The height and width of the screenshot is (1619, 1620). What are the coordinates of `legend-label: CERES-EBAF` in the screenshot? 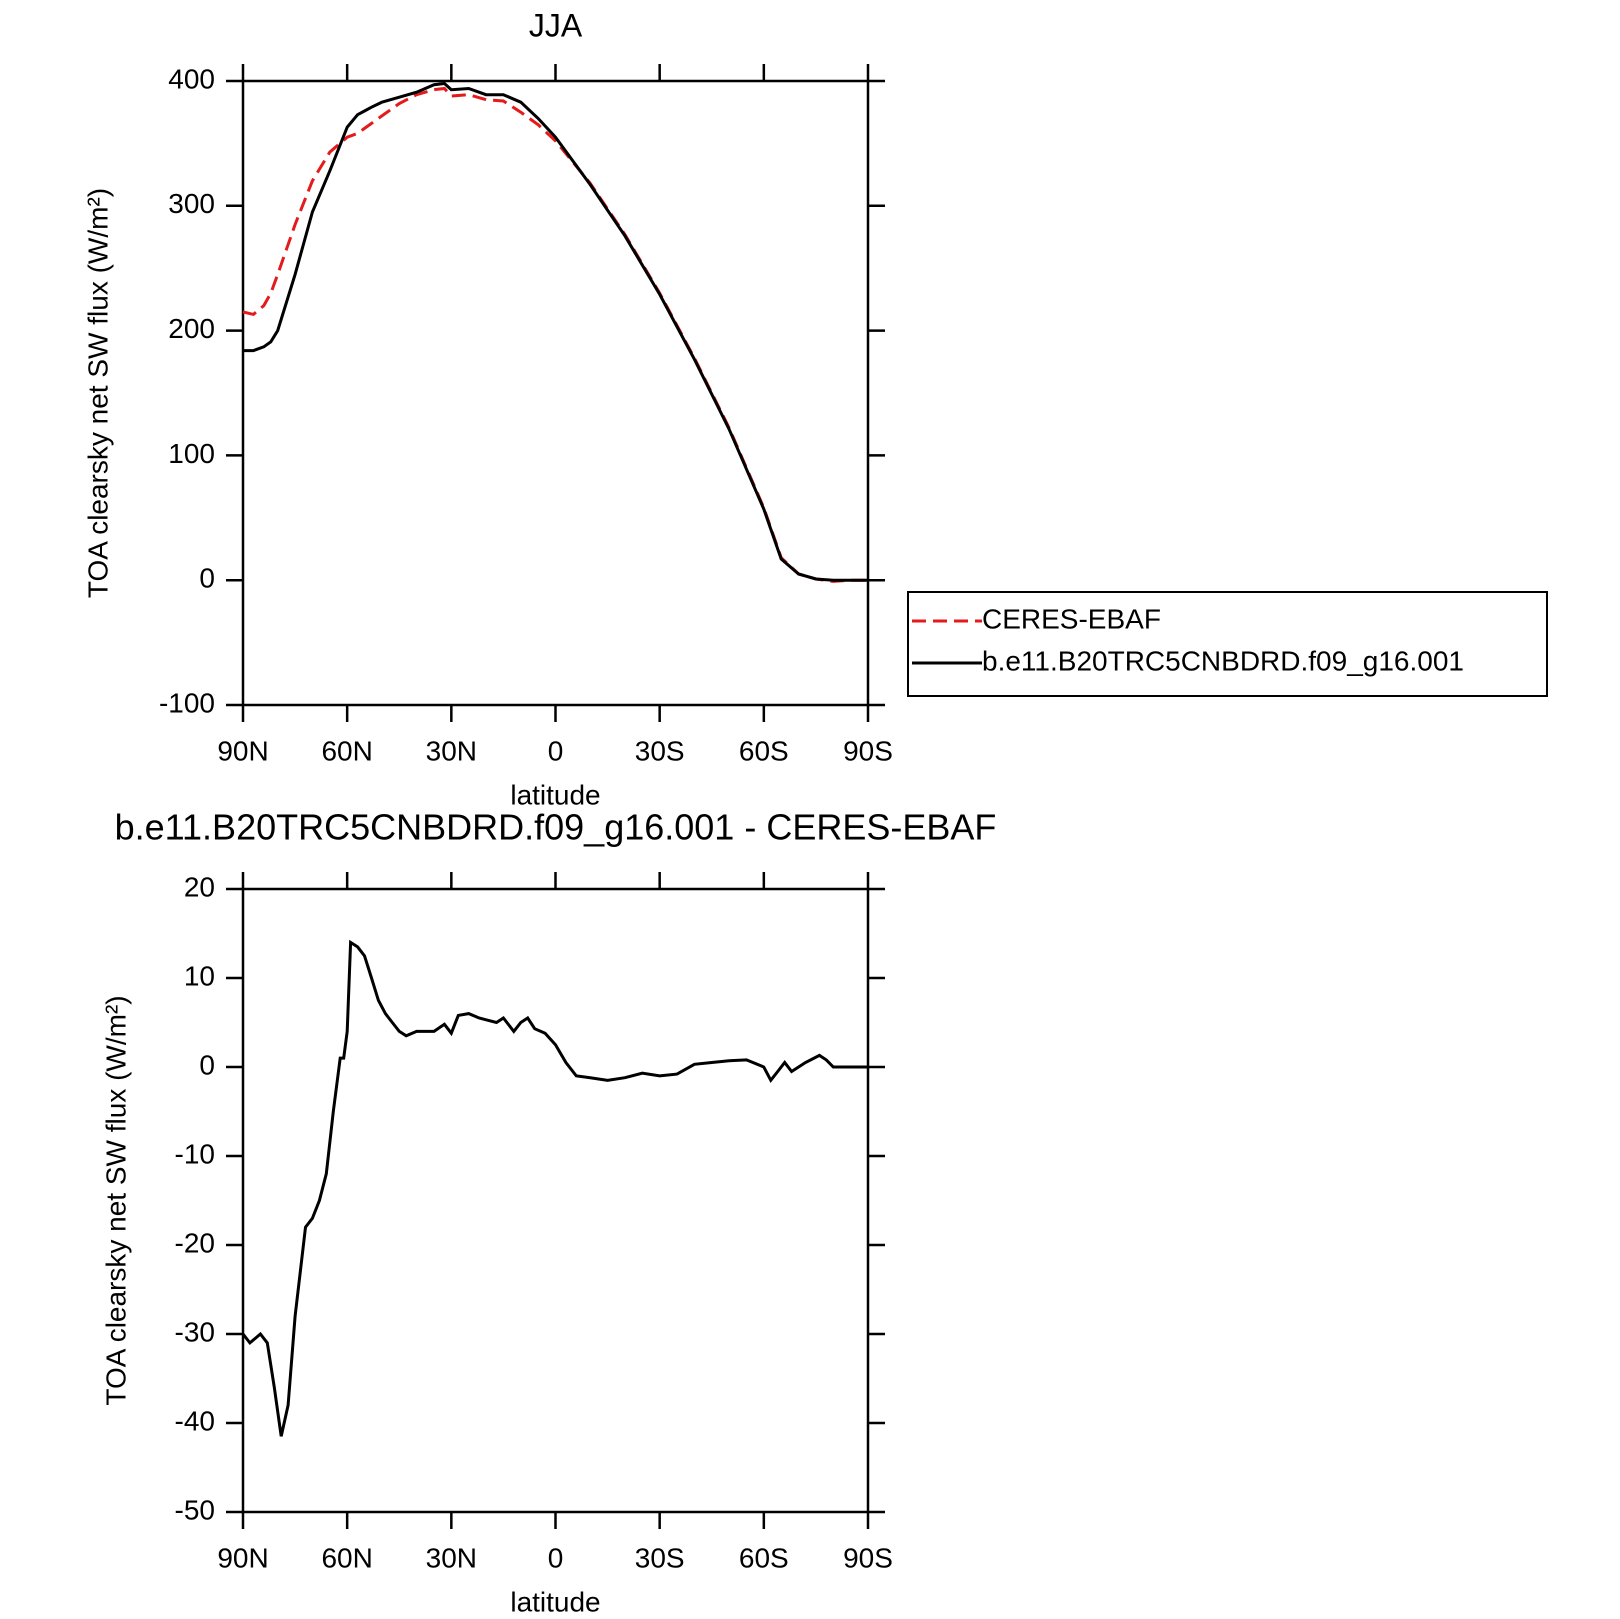 It's located at (1071, 618).